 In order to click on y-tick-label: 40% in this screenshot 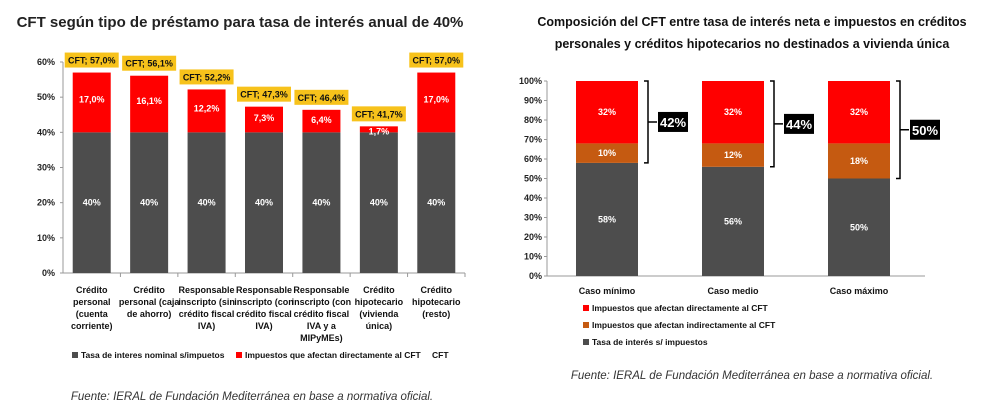, I will do `click(533, 198)`.